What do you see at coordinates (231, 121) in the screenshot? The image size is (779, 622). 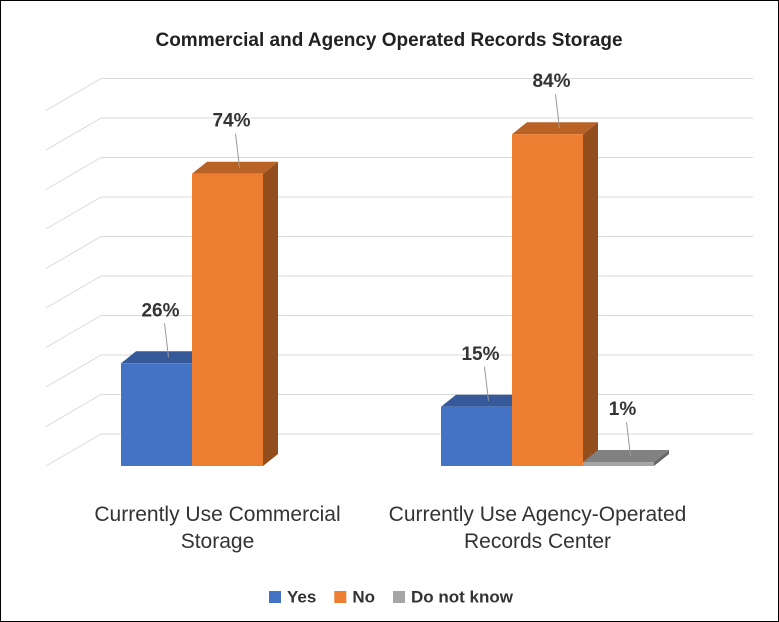 I see `data-label: 74%` at bounding box center [231, 121].